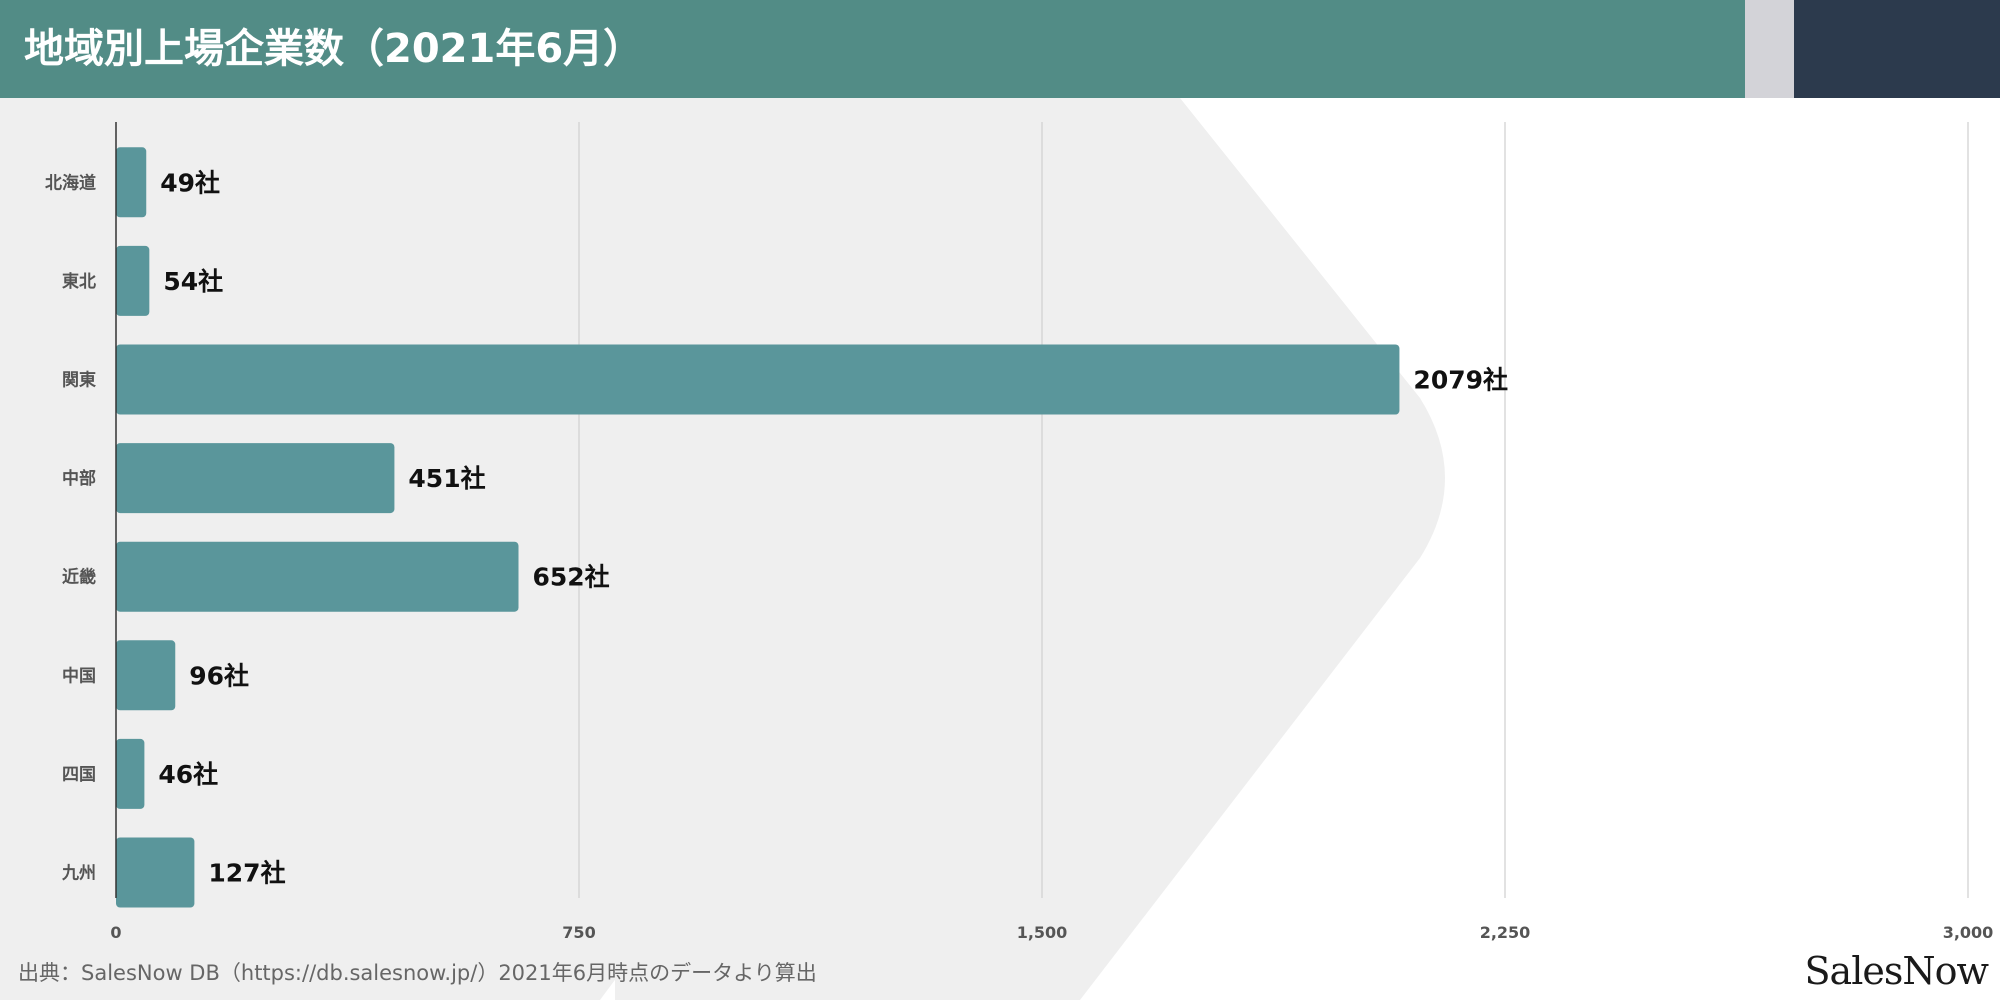  I want to click on x-tick-label: 2,250, so click(1505, 932).